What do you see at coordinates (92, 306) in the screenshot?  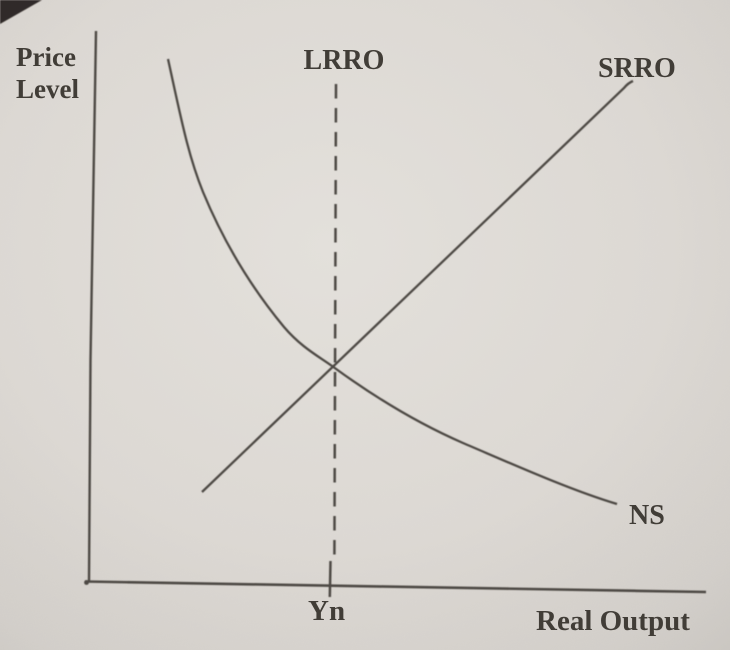 I see `y-axis` at bounding box center [92, 306].